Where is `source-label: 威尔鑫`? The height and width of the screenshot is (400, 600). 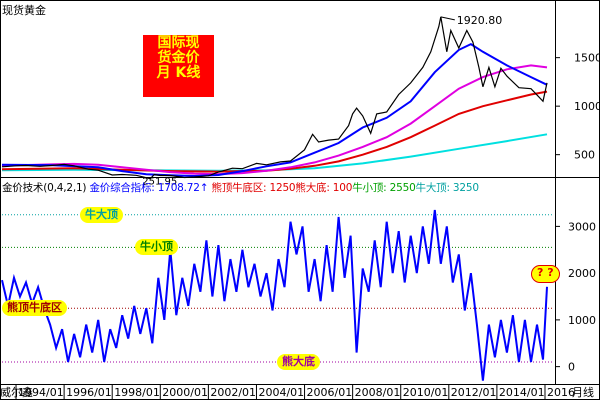
source-label: 威尔鑫 is located at coordinates (16, 392).